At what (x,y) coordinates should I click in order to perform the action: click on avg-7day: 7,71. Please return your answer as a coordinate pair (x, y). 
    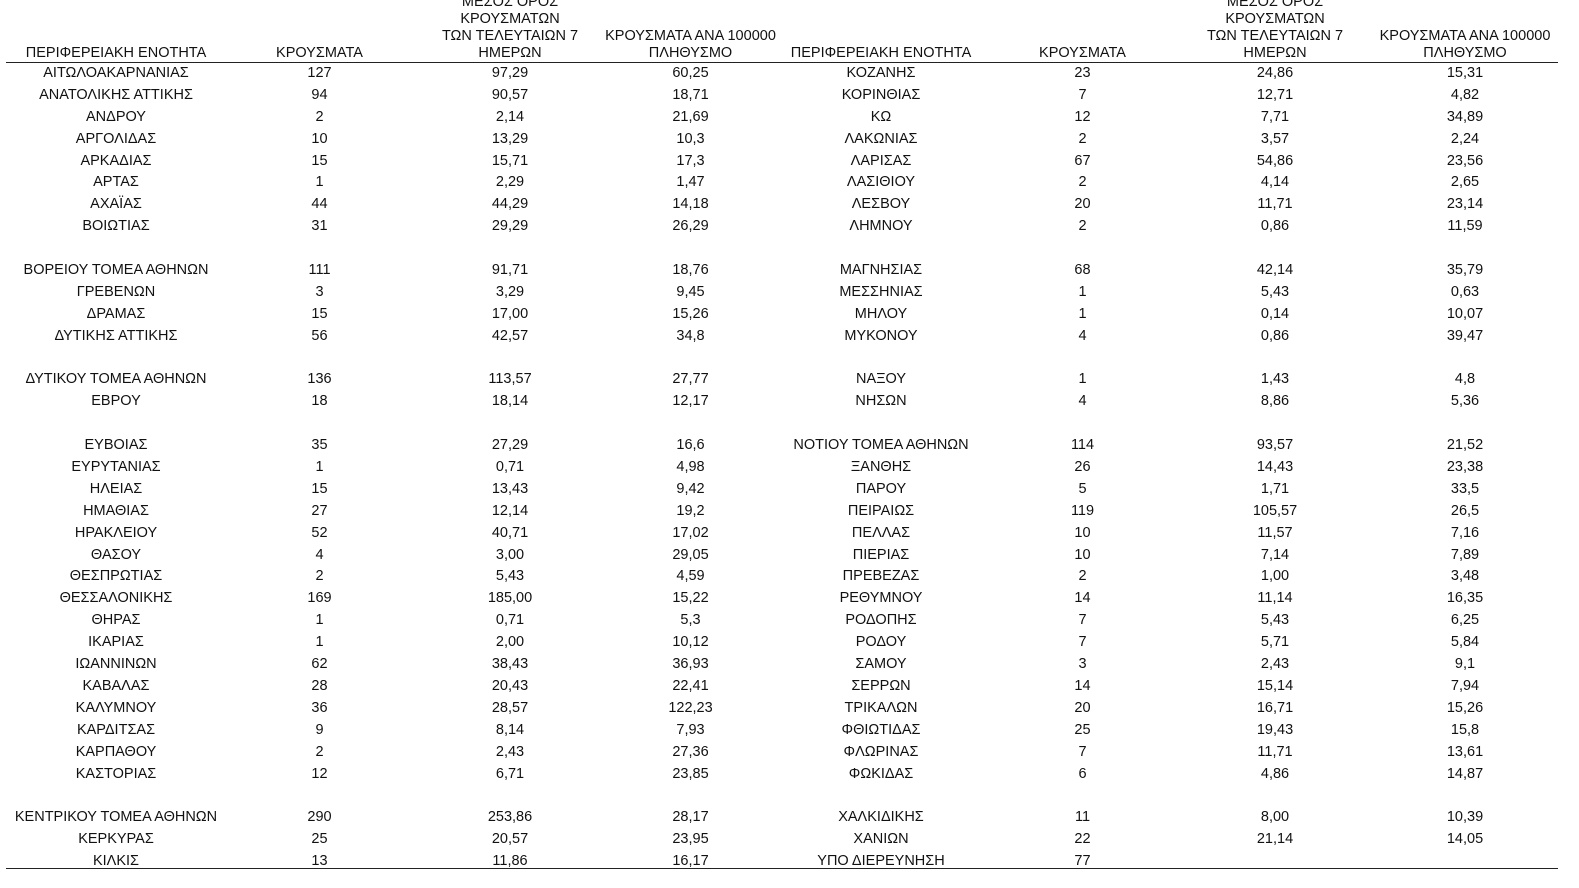
    Looking at the image, I should click on (1275, 116).